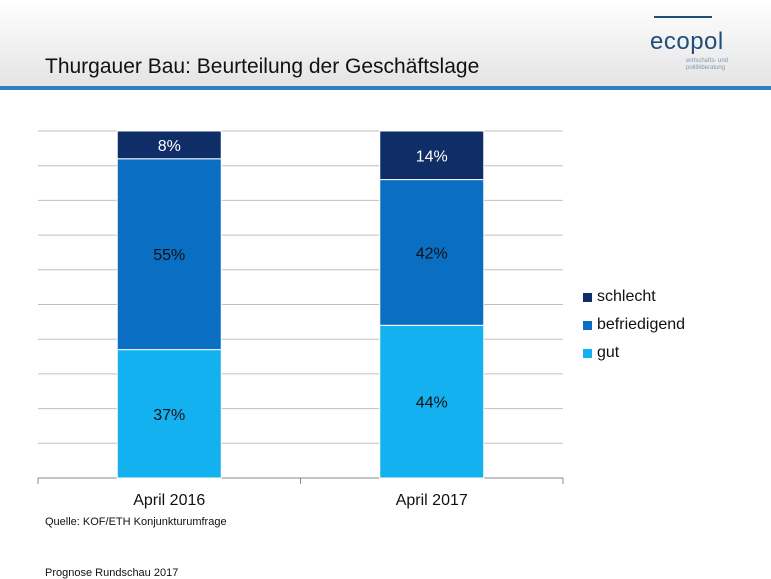 The height and width of the screenshot is (579, 771). What do you see at coordinates (587, 297) in the screenshot?
I see `legend-swatch-schlecht` at bounding box center [587, 297].